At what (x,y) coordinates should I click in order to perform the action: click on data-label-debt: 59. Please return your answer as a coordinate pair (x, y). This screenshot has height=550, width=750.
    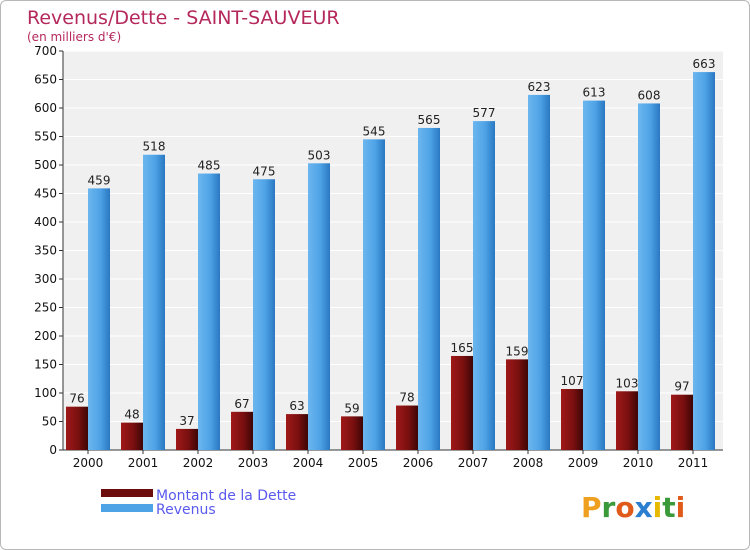
    Looking at the image, I should click on (351, 408).